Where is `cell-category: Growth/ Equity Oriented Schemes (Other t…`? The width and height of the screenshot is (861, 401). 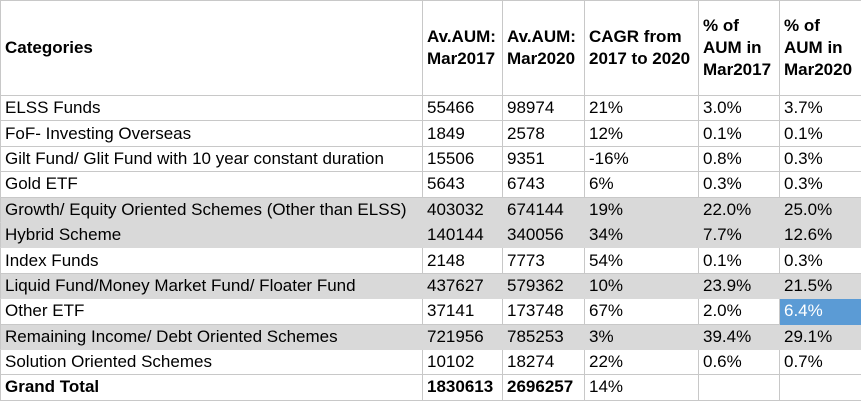 cell-category: Growth/ Equity Oriented Schemes (Other t… is located at coordinates (211, 210).